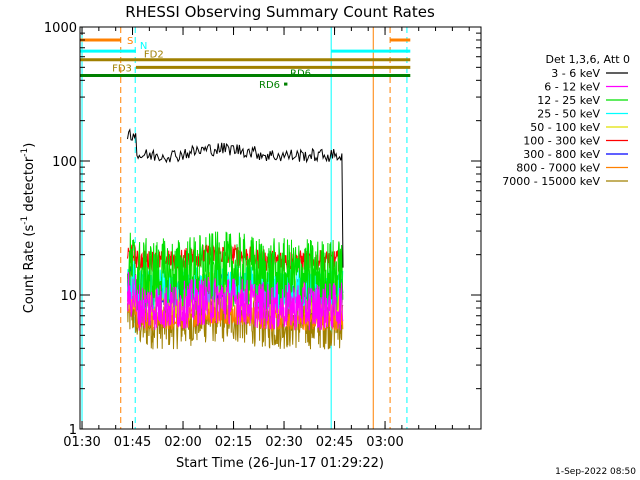 This screenshot has width=640, height=480. I want to click on legend-entry-label: 6 - 12 keV, so click(572, 87).